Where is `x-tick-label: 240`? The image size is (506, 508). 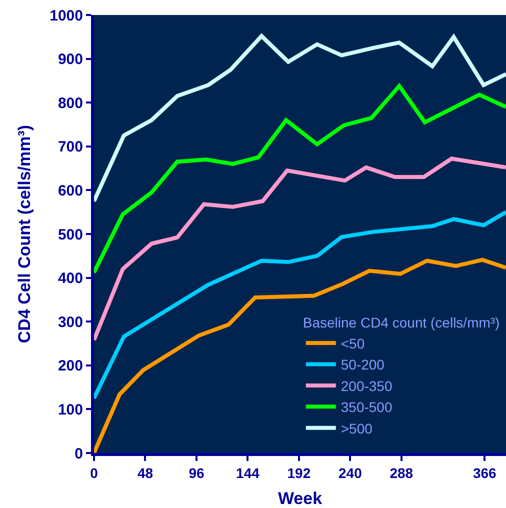 x-tick-label: 240 is located at coordinates (350, 472).